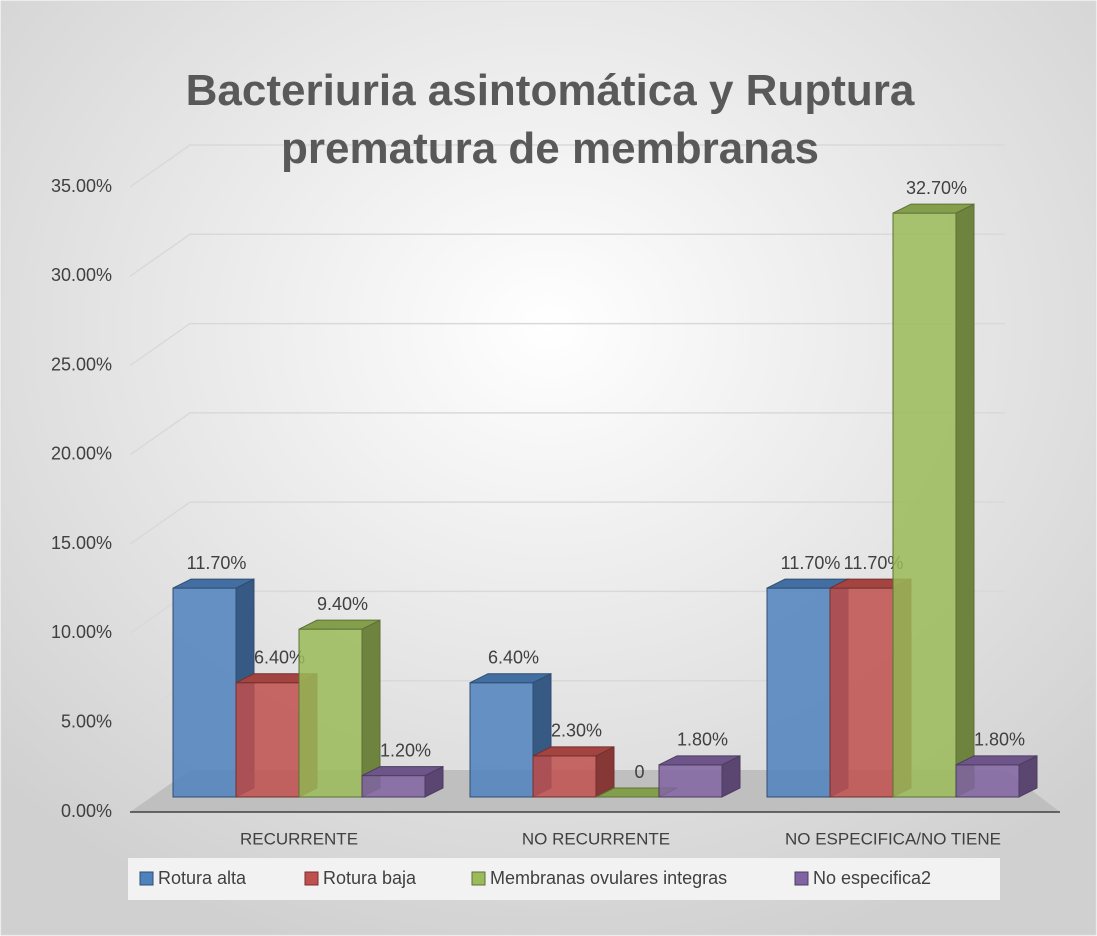 This screenshot has width=1097, height=936. What do you see at coordinates (81, 275) in the screenshot?
I see `y-tick-label: 30.00%` at bounding box center [81, 275].